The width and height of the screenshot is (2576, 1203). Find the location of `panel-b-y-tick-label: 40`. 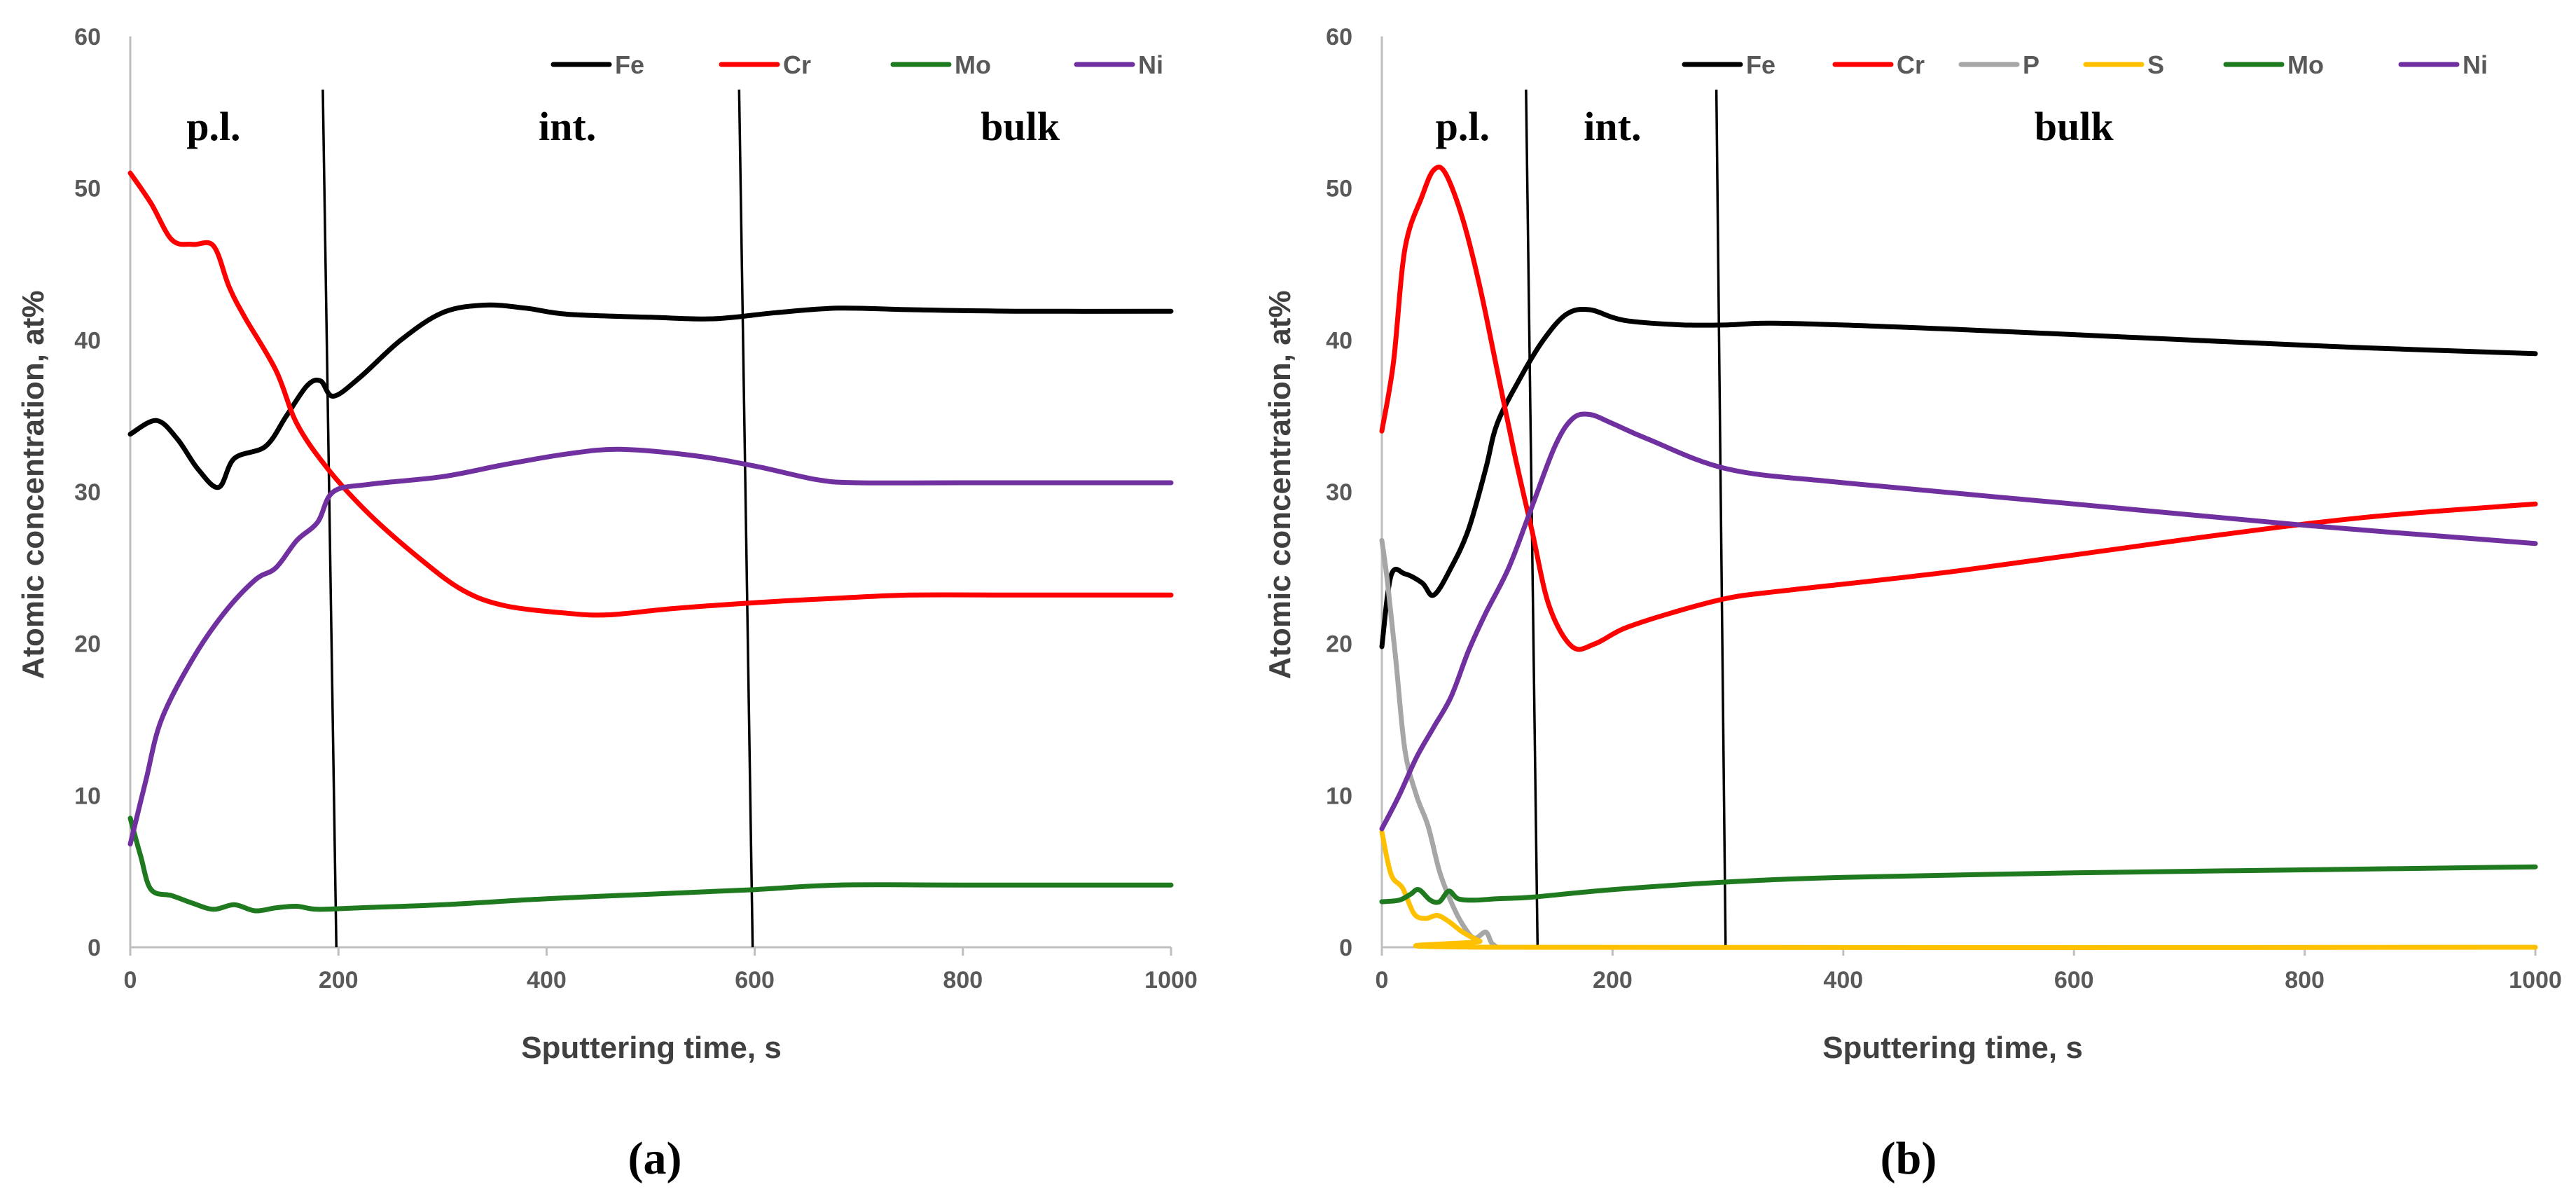

panel-b-y-tick-label: 40 is located at coordinates (1339, 341).